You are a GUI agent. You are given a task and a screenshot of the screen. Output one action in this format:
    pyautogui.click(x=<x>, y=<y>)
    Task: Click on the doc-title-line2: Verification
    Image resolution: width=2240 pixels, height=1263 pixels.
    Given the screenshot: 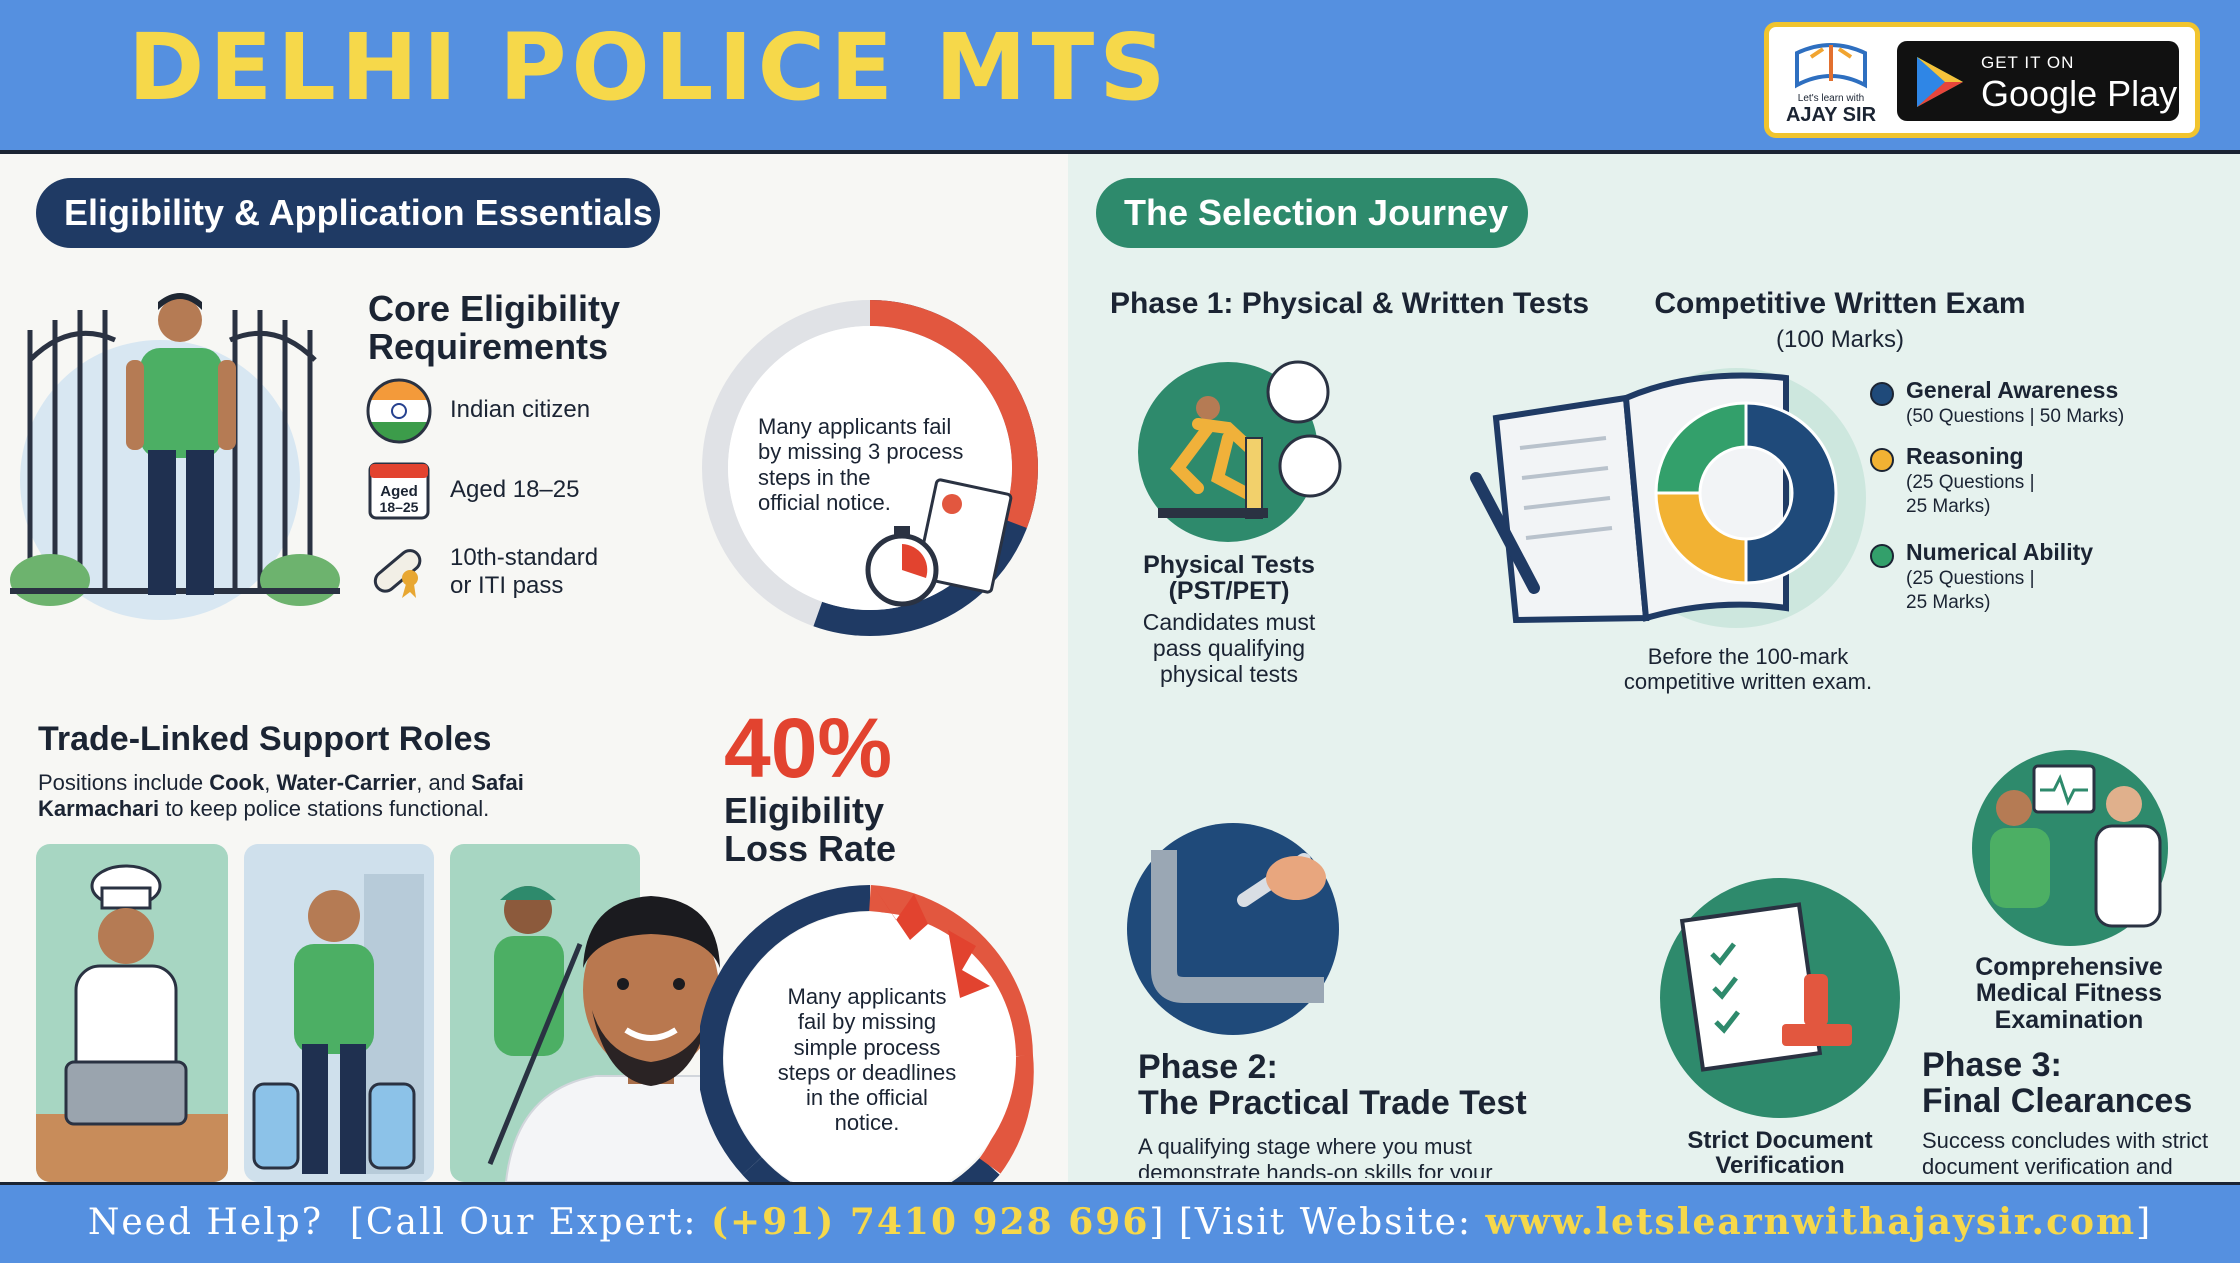 What is the action you would take?
    pyautogui.click(x=1780, y=1166)
    